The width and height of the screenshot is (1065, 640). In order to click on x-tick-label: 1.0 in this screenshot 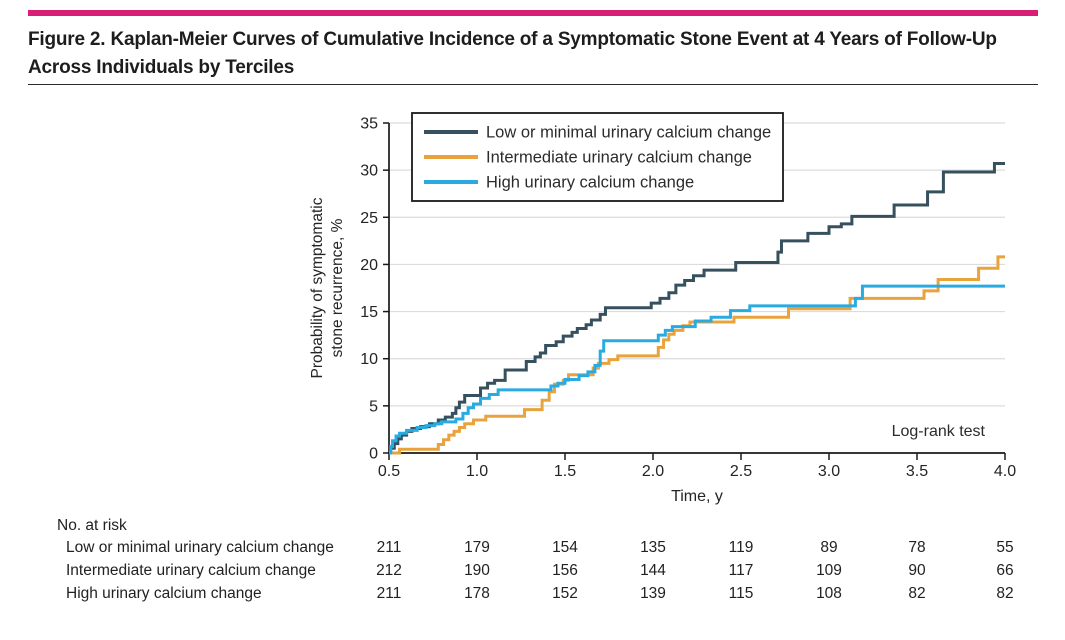, I will do `click(477, 471)`.